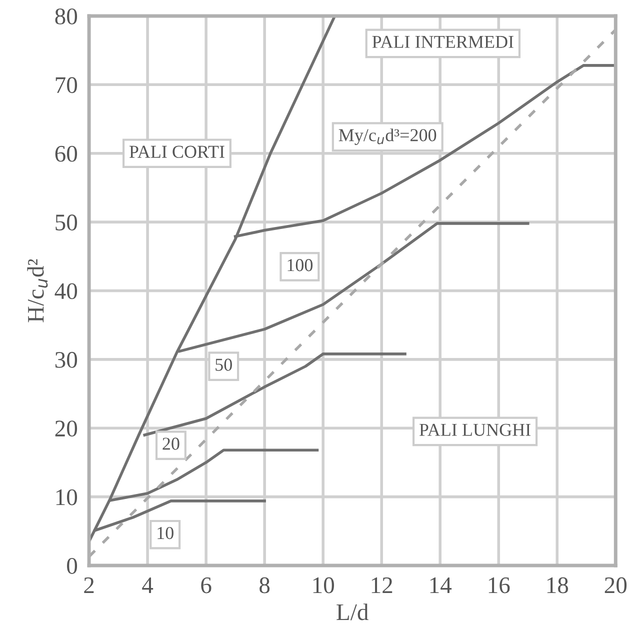  I want to click on y-tick-label: 10, so click(67, 497).